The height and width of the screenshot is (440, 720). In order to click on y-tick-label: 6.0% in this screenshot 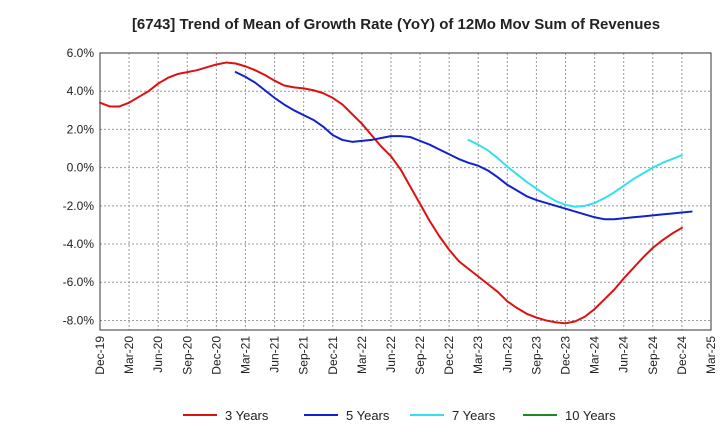, I will do `click(81, 53)`.